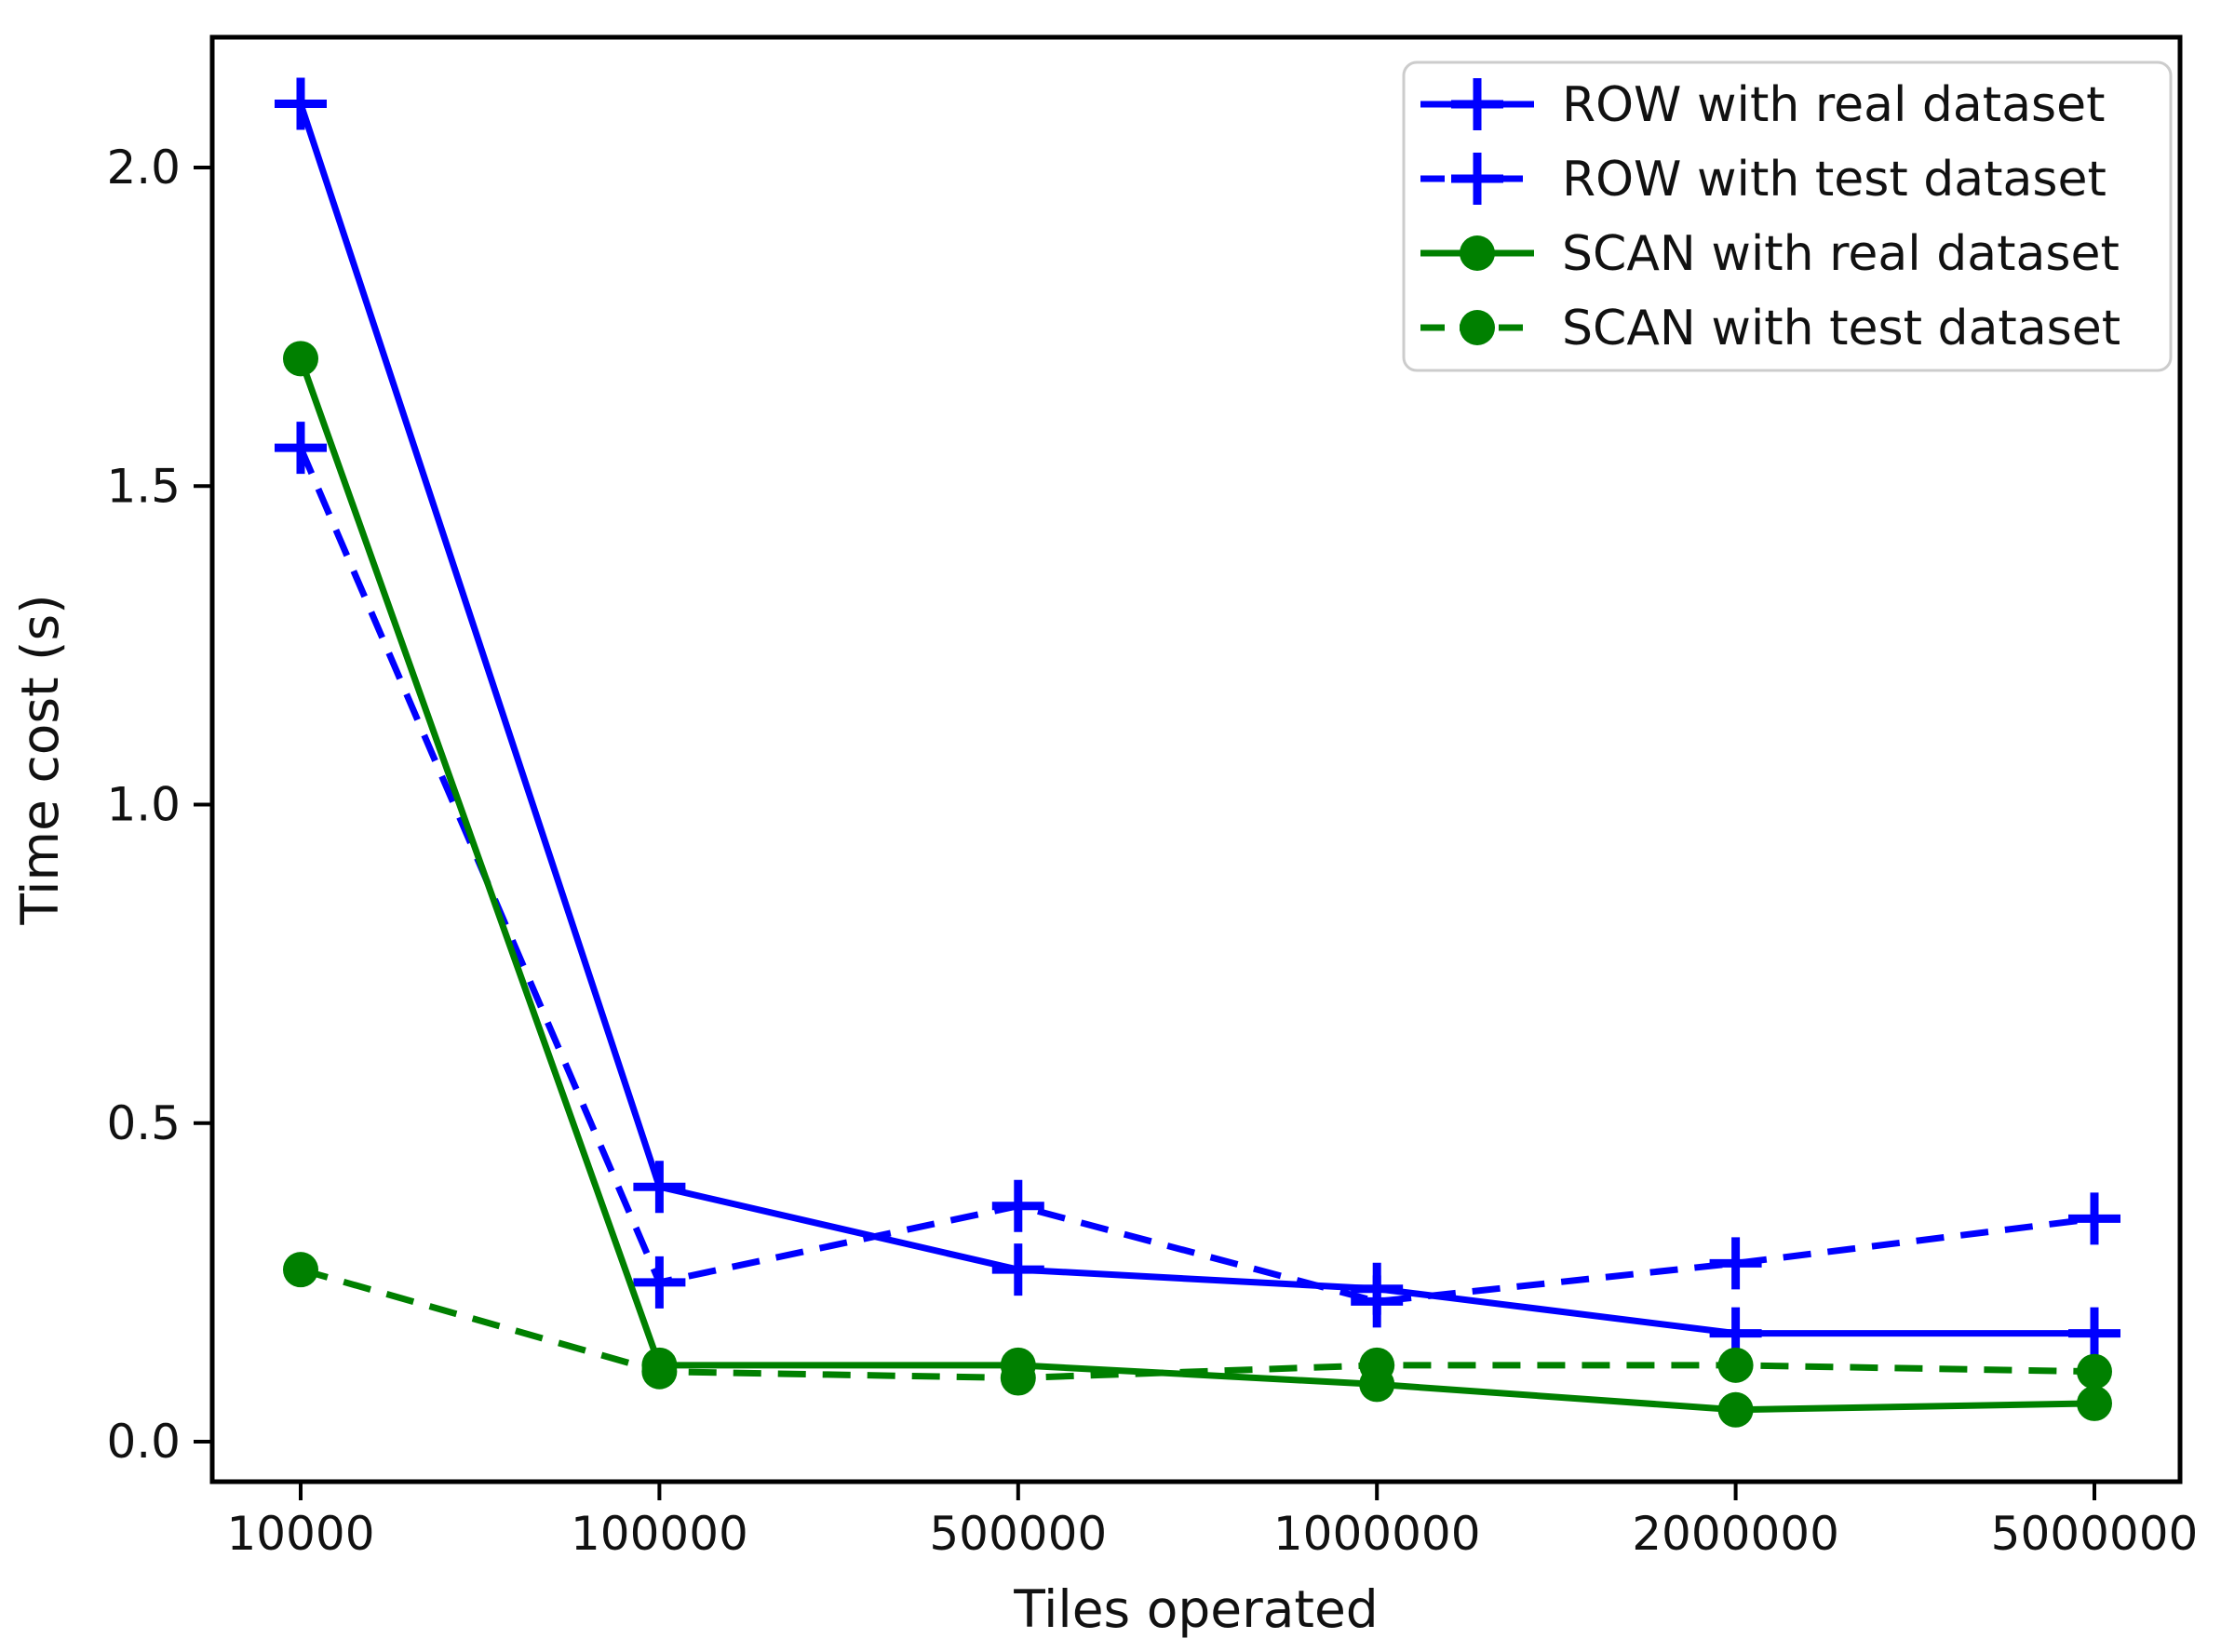  What do you see at coordinates (40, 760) in the screenshot?
I see `y-axis-label: Time cost (s)` at bounding box center [40, 760].